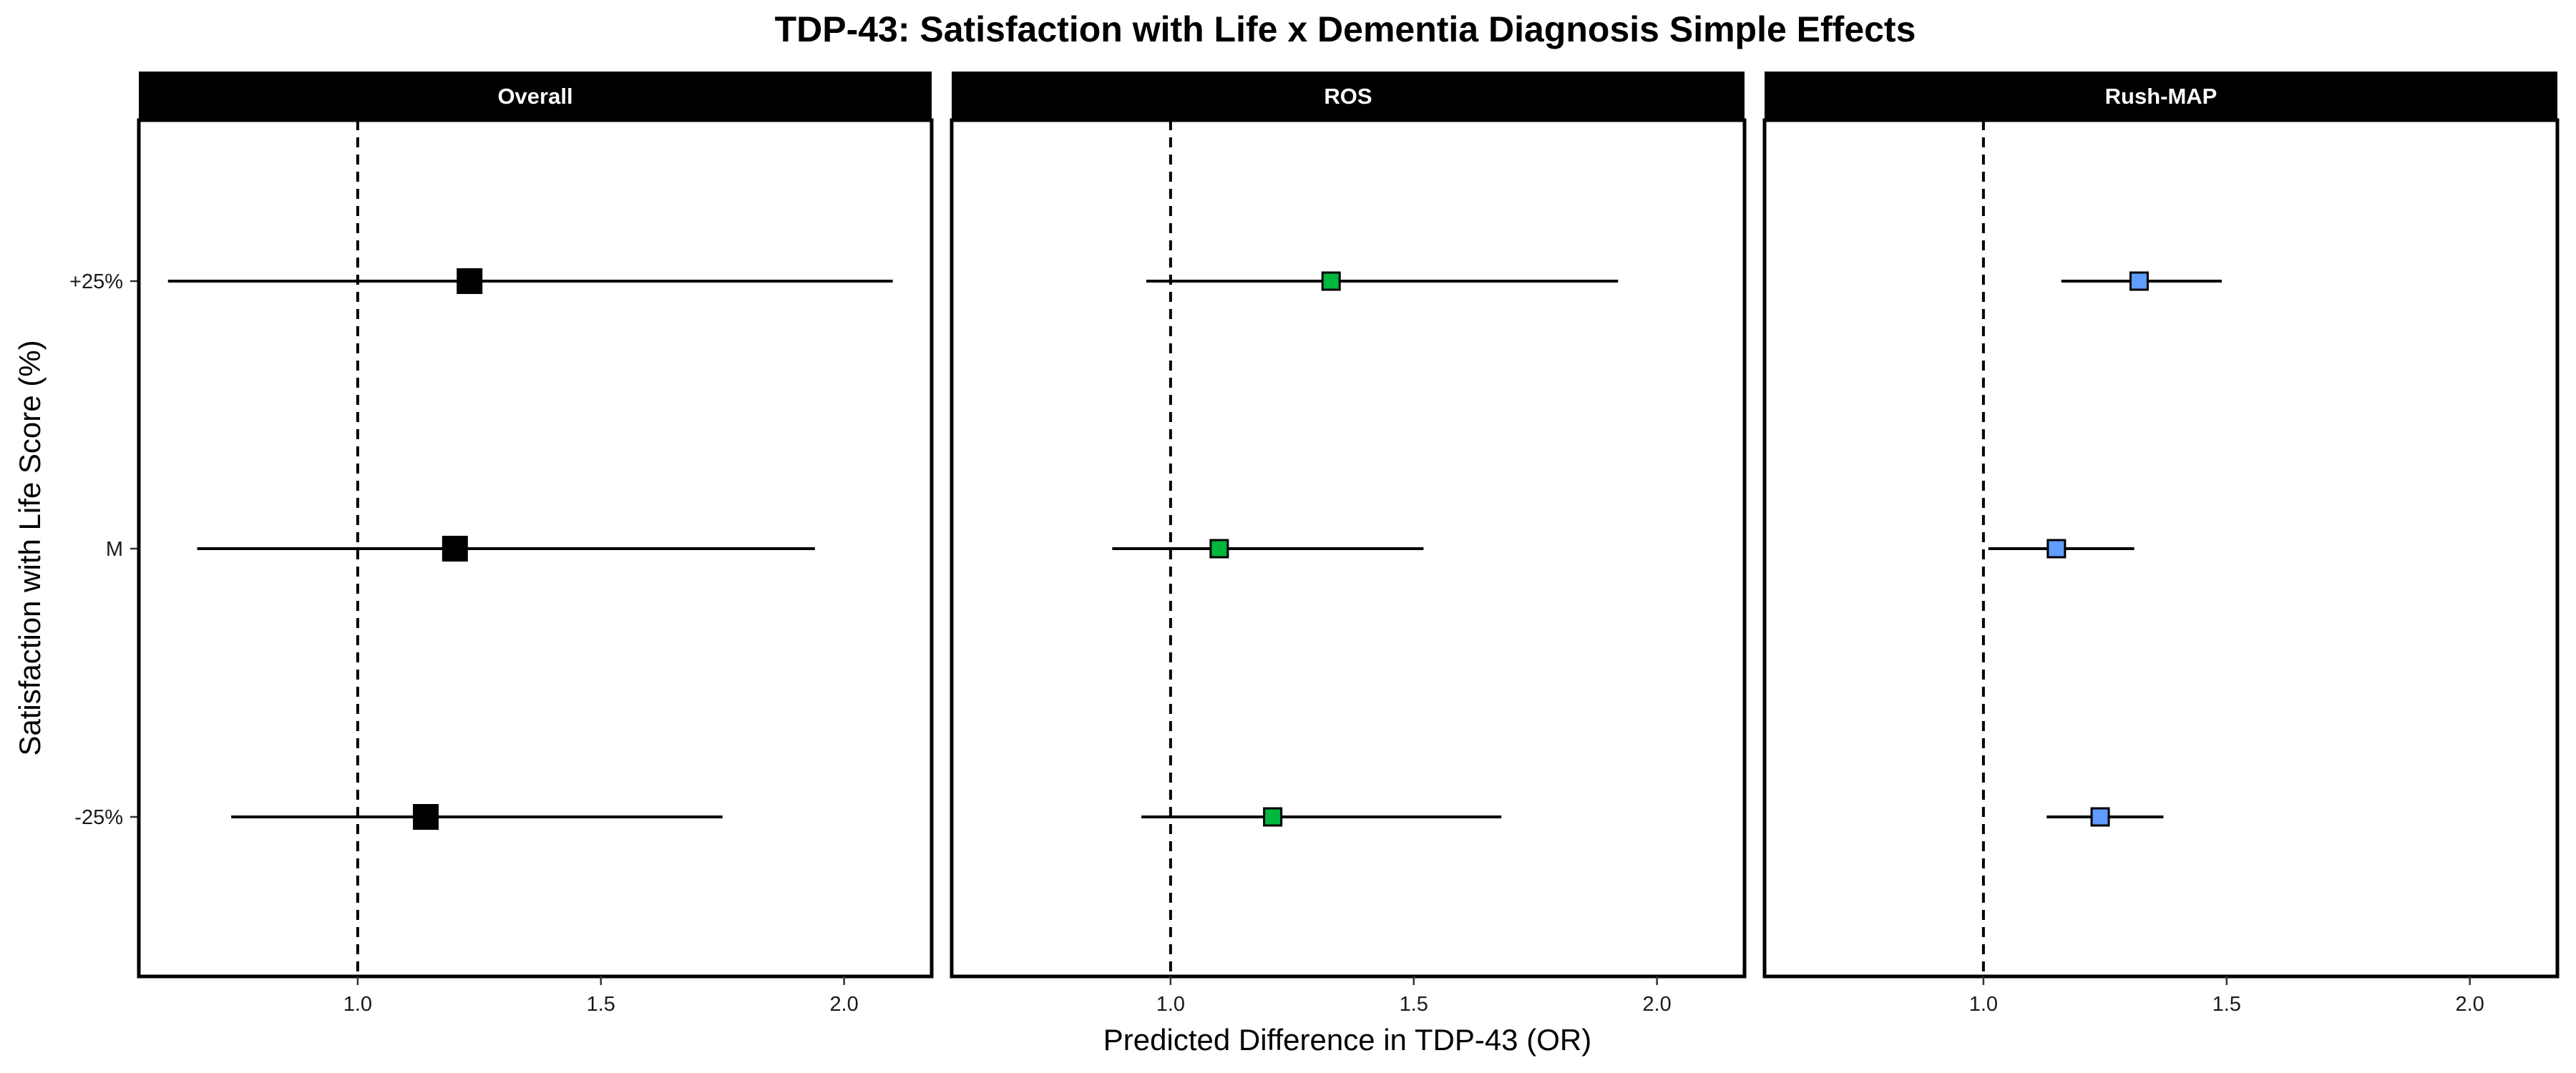 This screenshot has height=1073, width=2576. What do you see at coordinates (114, 549) in the screenshot?
I see `y-tick-label: M` at bounding box center [114, 549].